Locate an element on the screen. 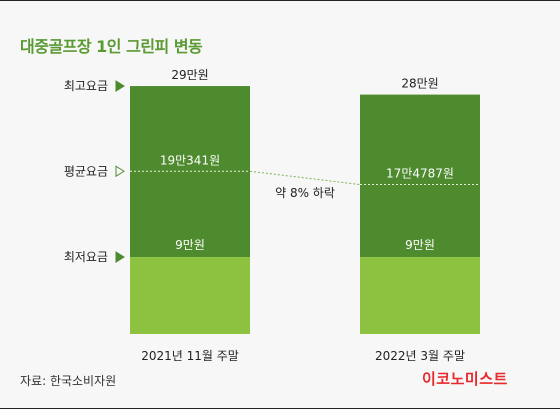  category-label-1: 2021년 11월 주말 is located at coordinates (190, 356).